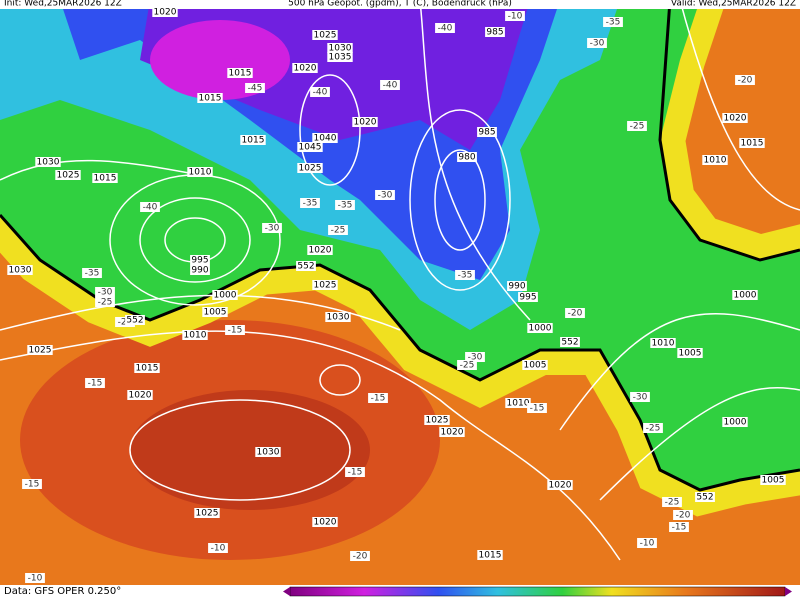  I want to click on isobar-label: 995, so click(199, 261).